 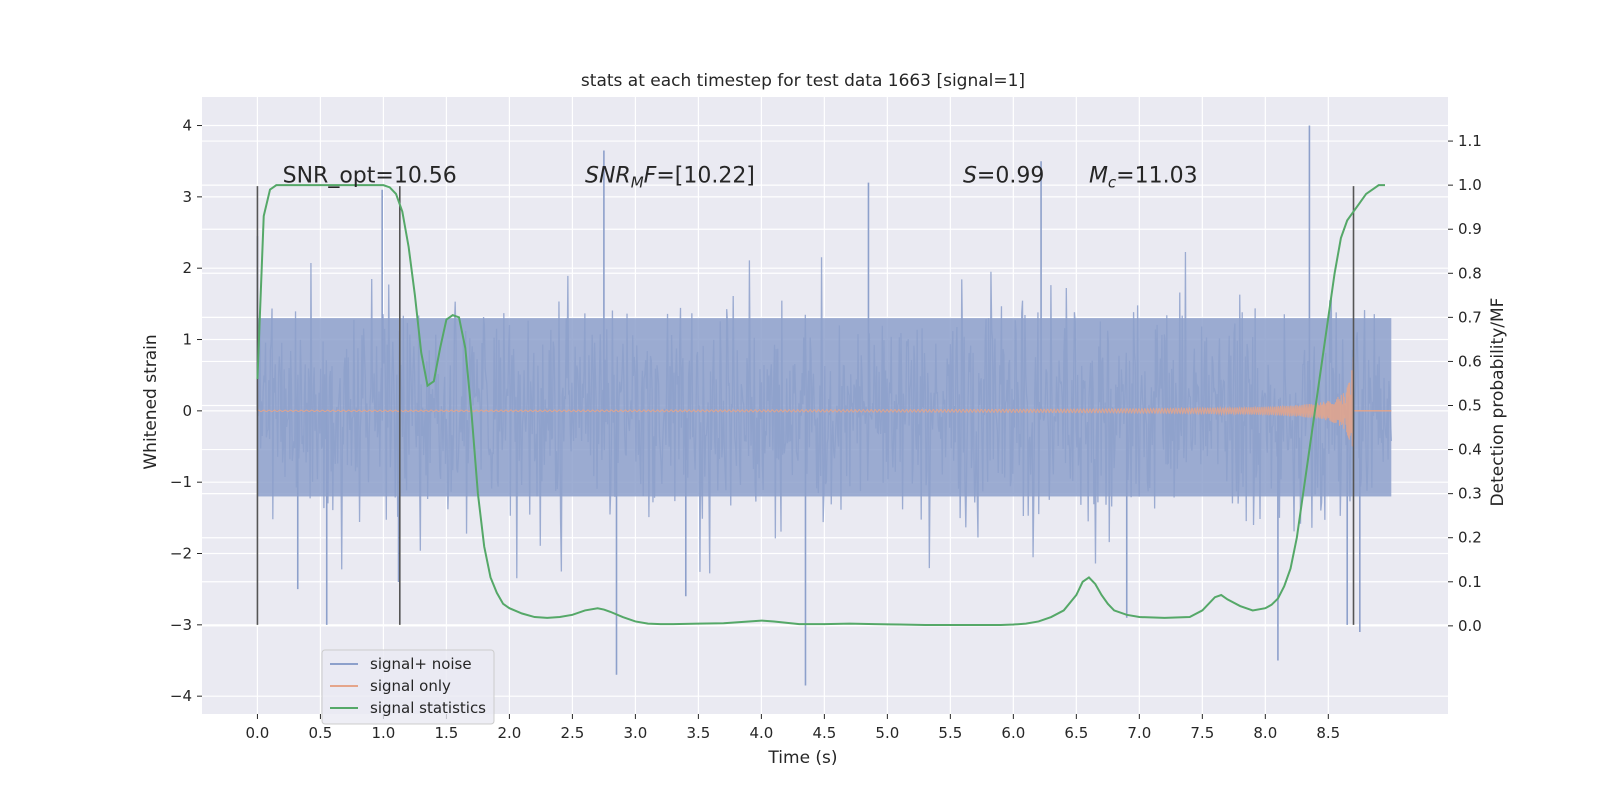 What do you see at coordinates (187, 126) in the screenshot?
I see `y-tick-label: 4` at bounding box center [187, 126].